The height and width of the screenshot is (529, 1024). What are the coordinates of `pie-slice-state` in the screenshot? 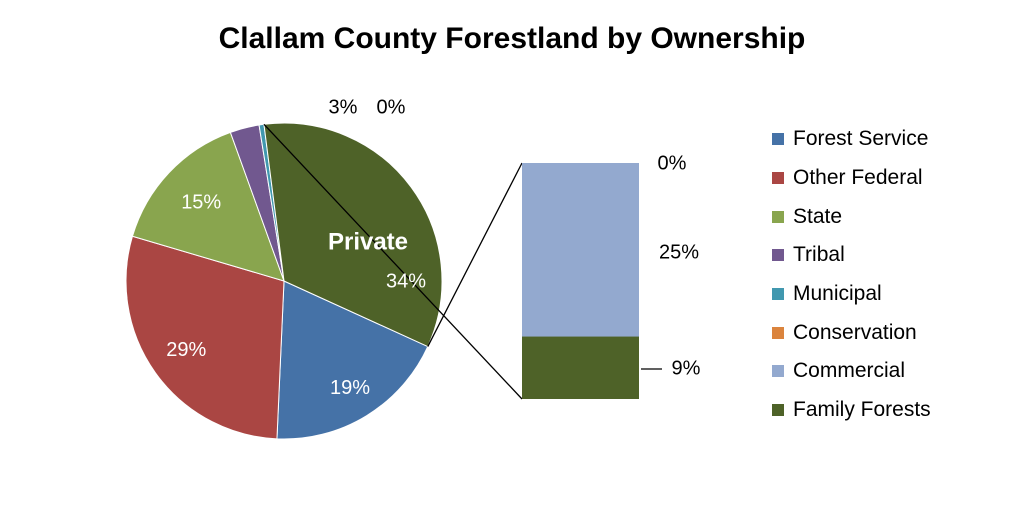 It's located at (208, 206).